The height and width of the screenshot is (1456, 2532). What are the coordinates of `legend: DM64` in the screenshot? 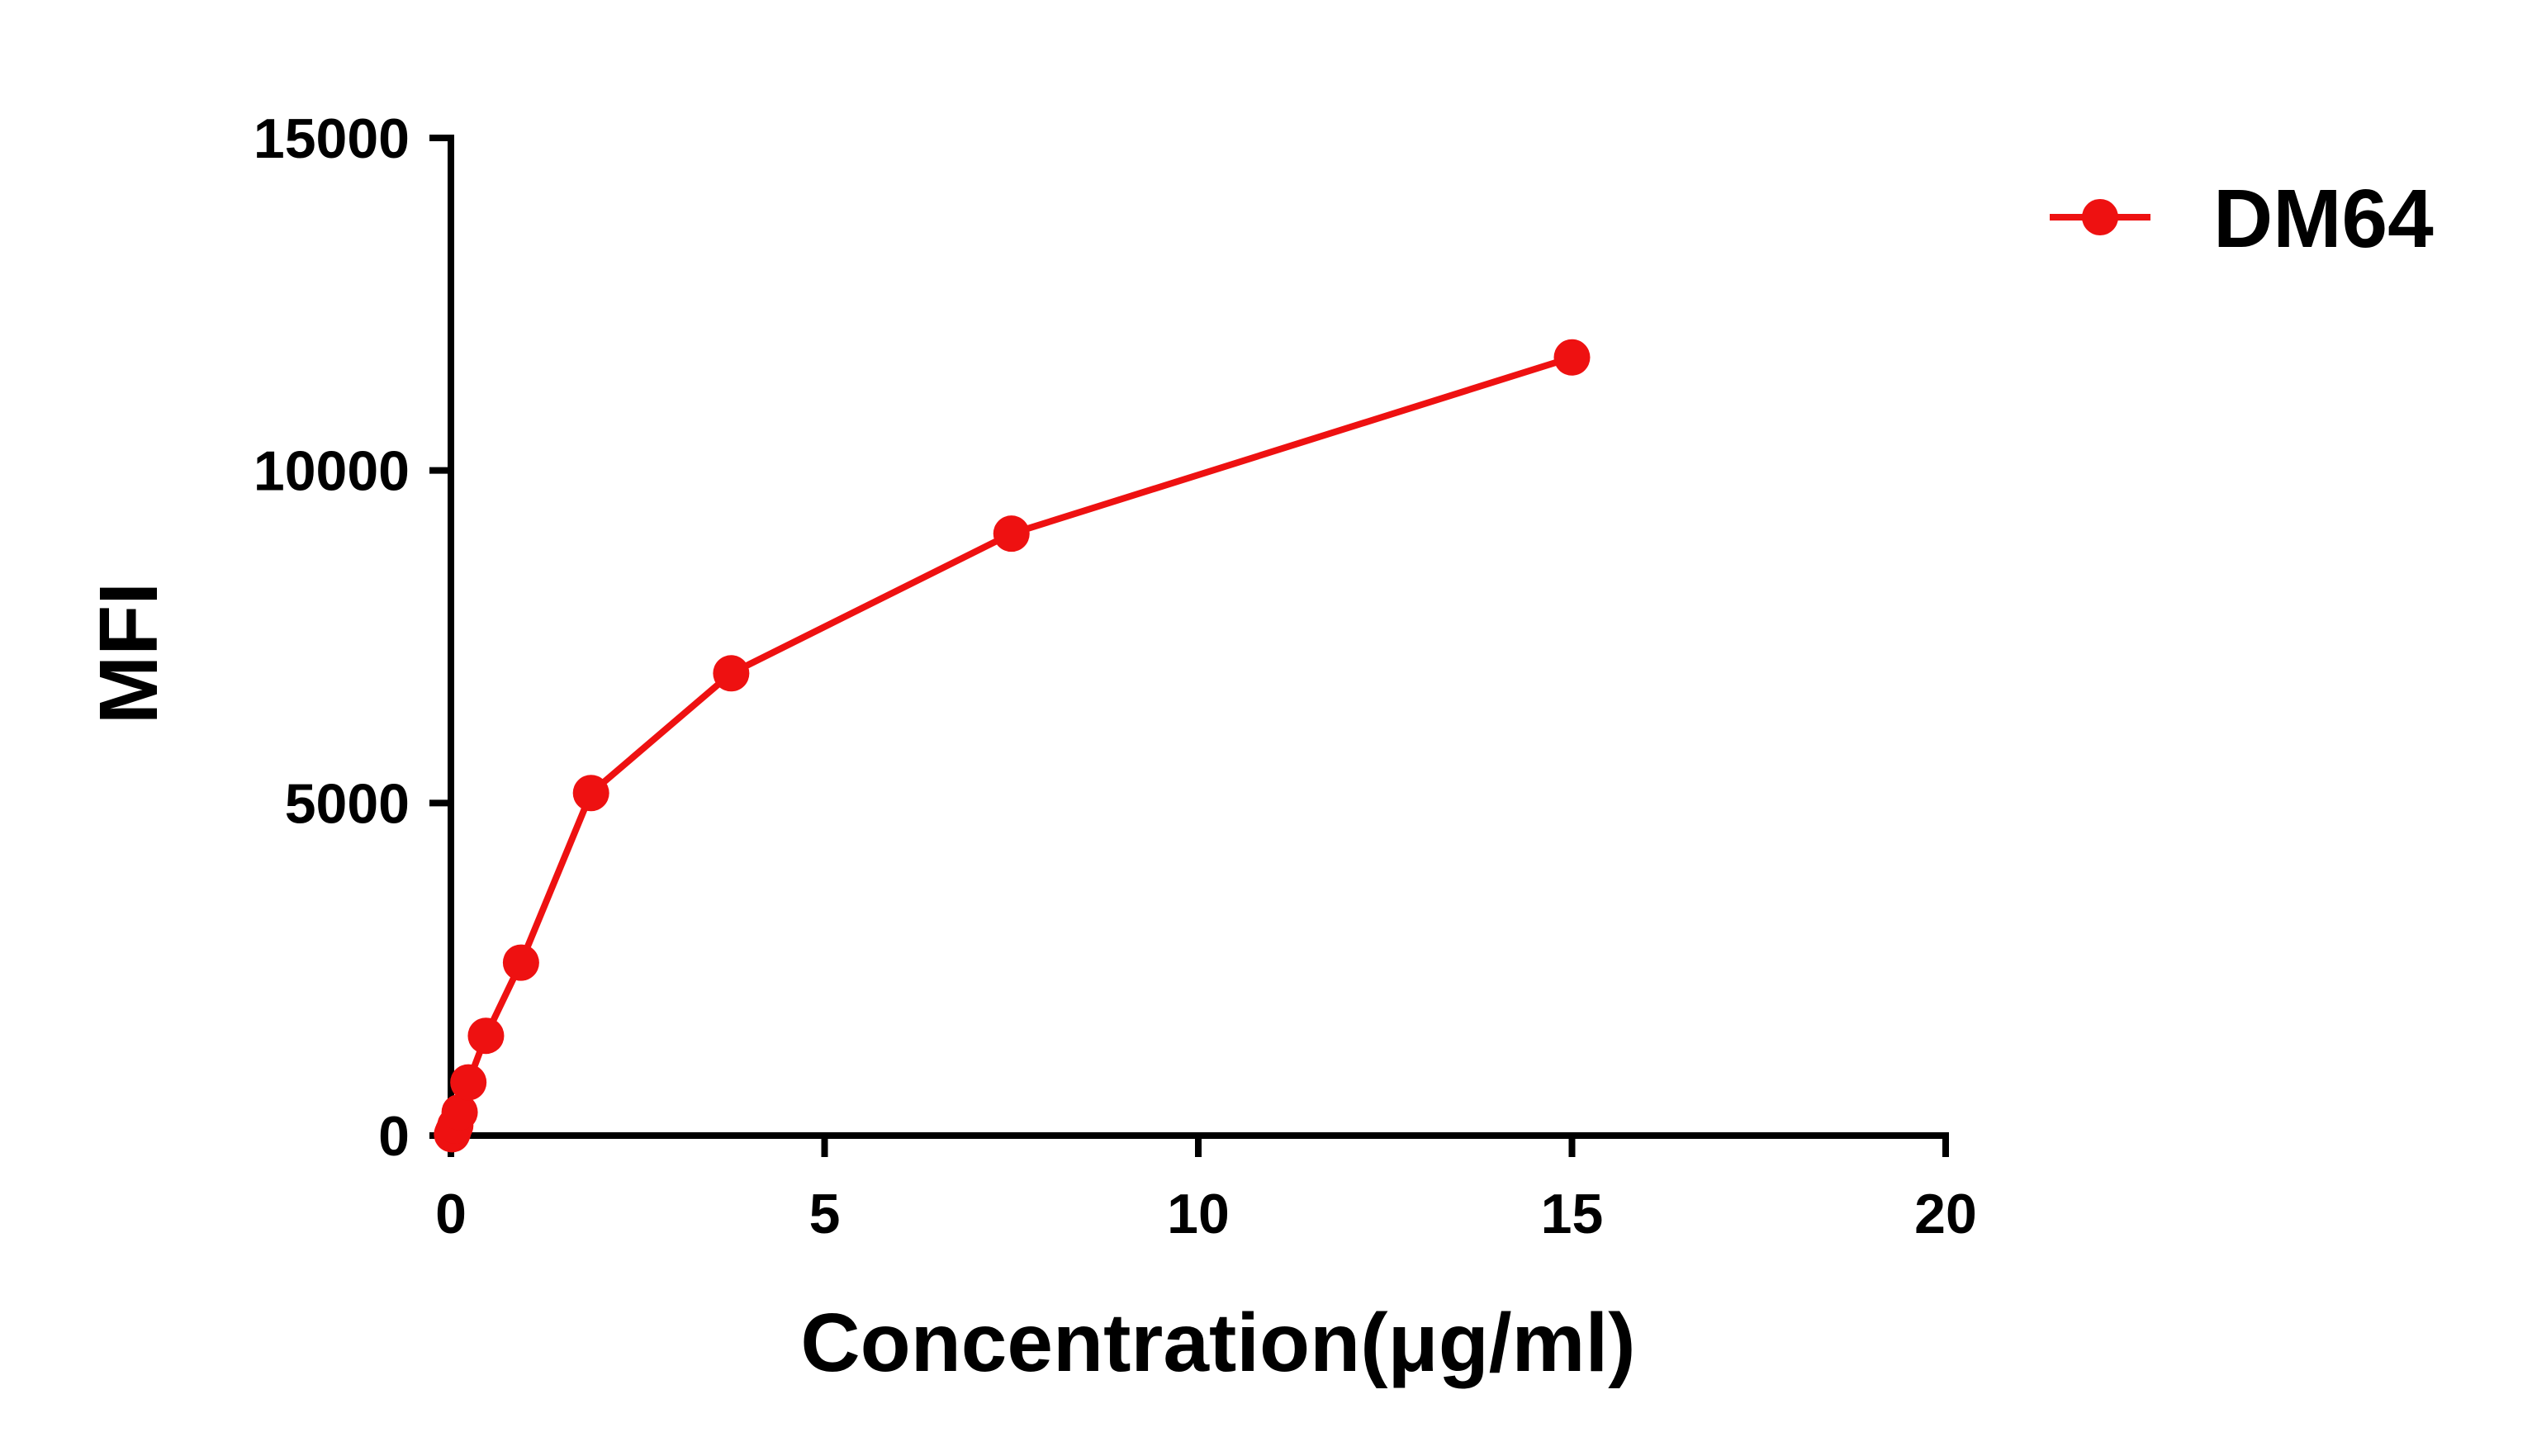 It's located at (2242, 219).